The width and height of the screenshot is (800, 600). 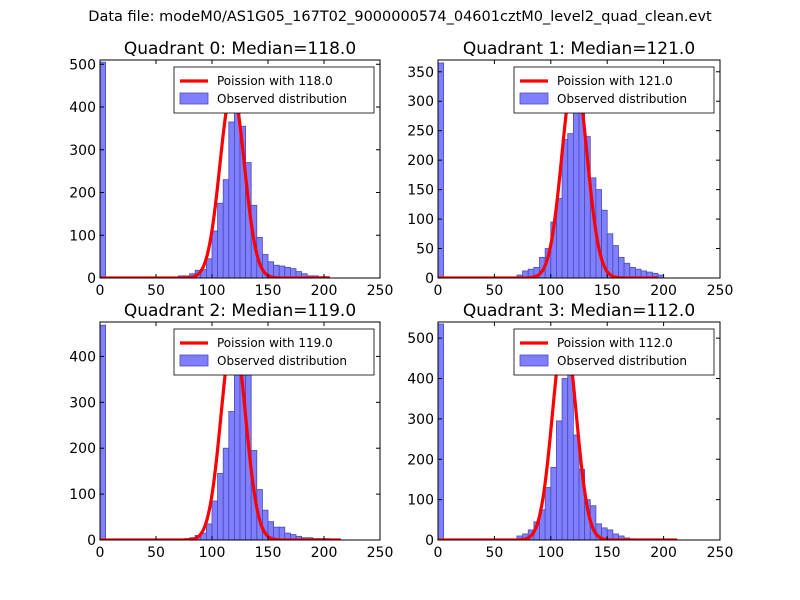 I want to click on legend-fit-label: Poission with 112.0, so click(x=615, y=343).